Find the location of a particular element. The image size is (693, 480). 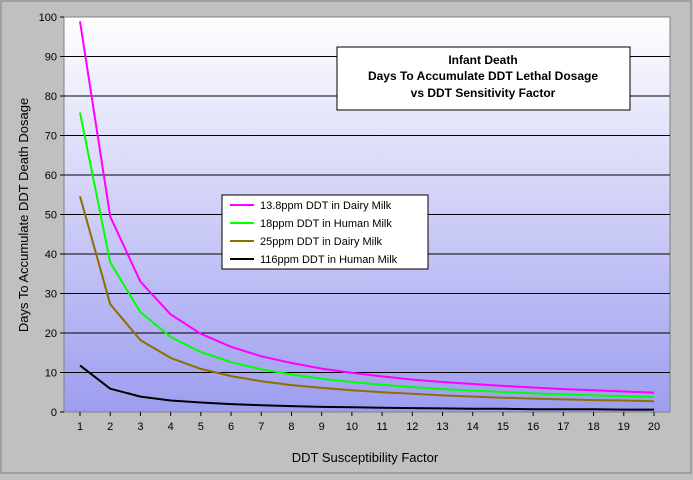

x-tick-label: 16 is located at coordinates (533, 427).